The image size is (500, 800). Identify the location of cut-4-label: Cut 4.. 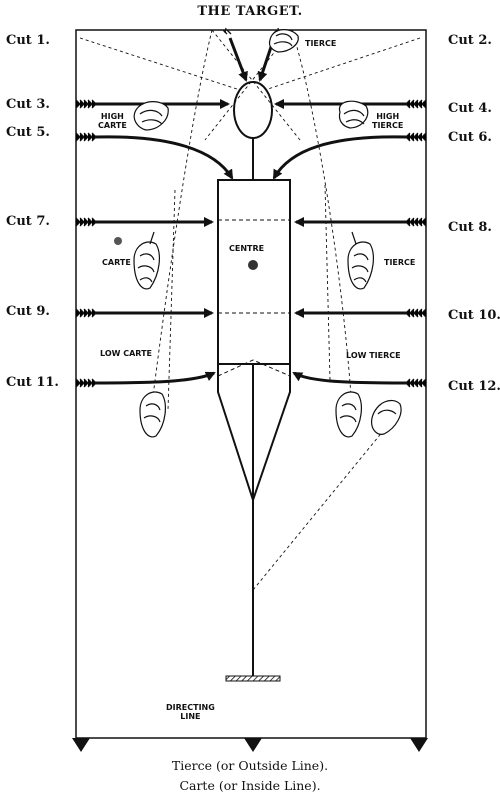
(470, 108).